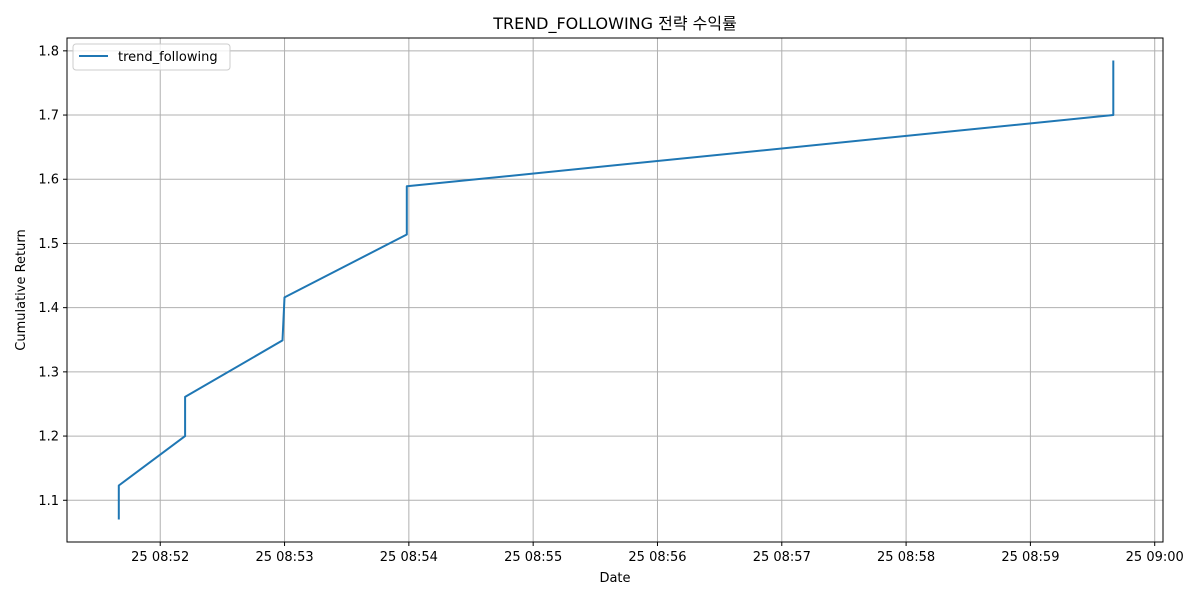  I want to click on y-tick-label: 1.1, so click(48, 501).